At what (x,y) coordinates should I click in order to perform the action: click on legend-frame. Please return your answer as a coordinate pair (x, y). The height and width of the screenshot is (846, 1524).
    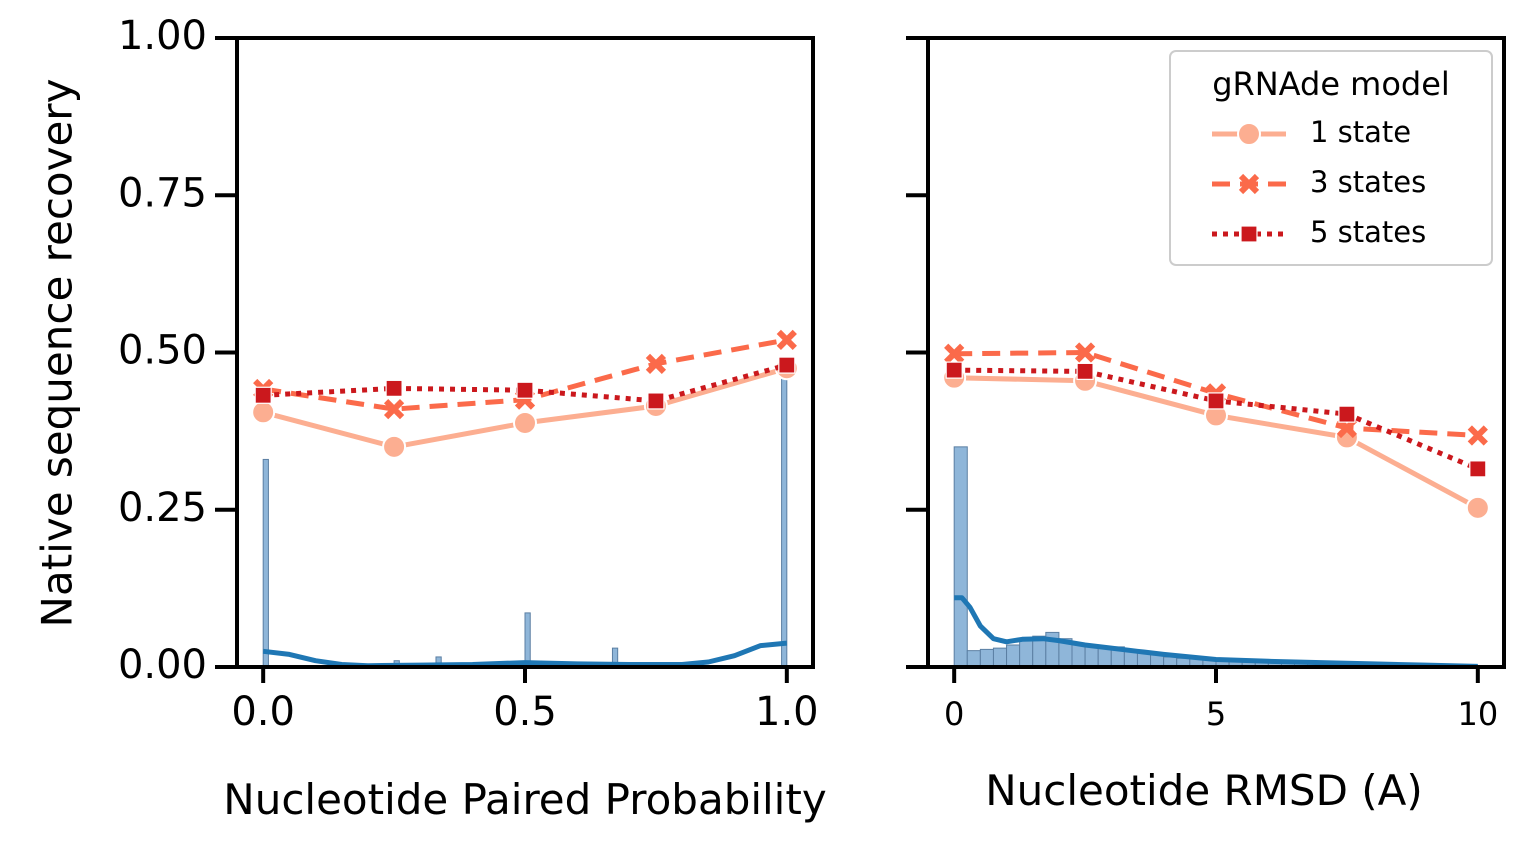
    Looking at the image, I should click on (1331, 158).